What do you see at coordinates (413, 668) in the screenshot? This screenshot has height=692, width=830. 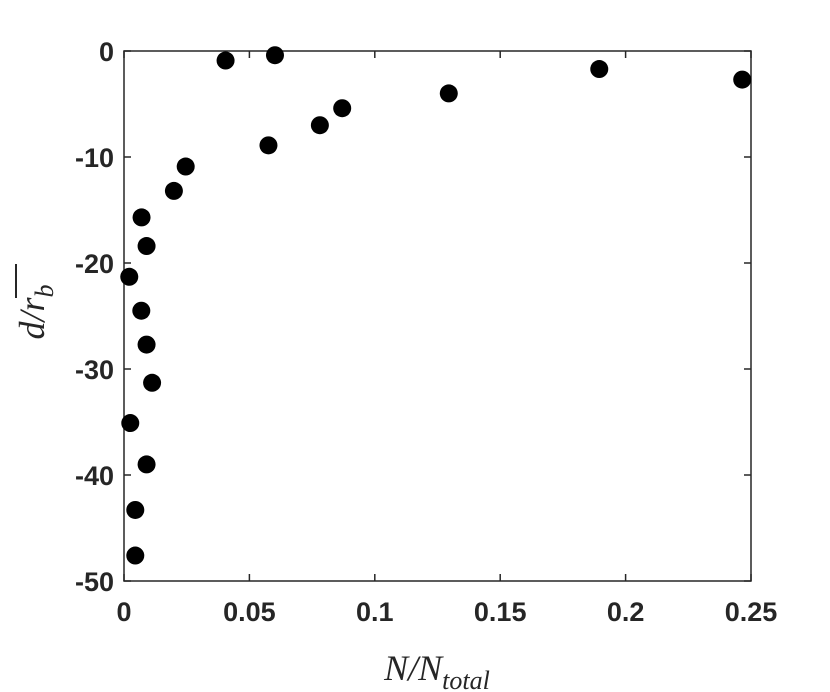 I see `x-axis-title-main: N/N` at bounding box center [413, 668].